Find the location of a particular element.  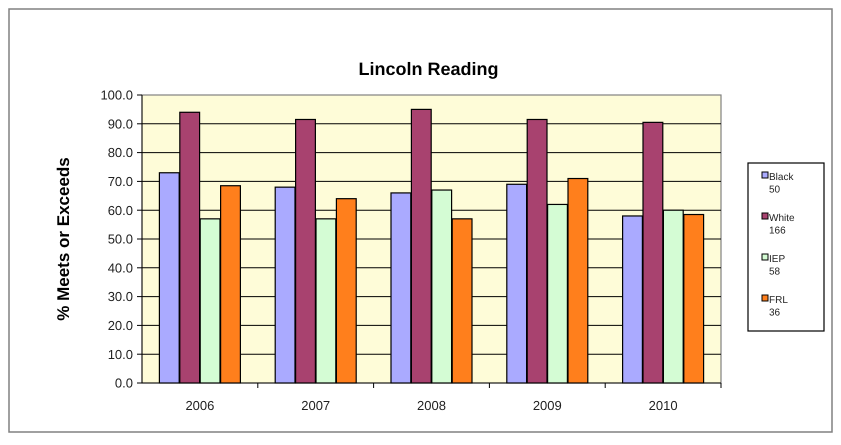

x-tick-label: 2010 is located at coordinates (663, 405).